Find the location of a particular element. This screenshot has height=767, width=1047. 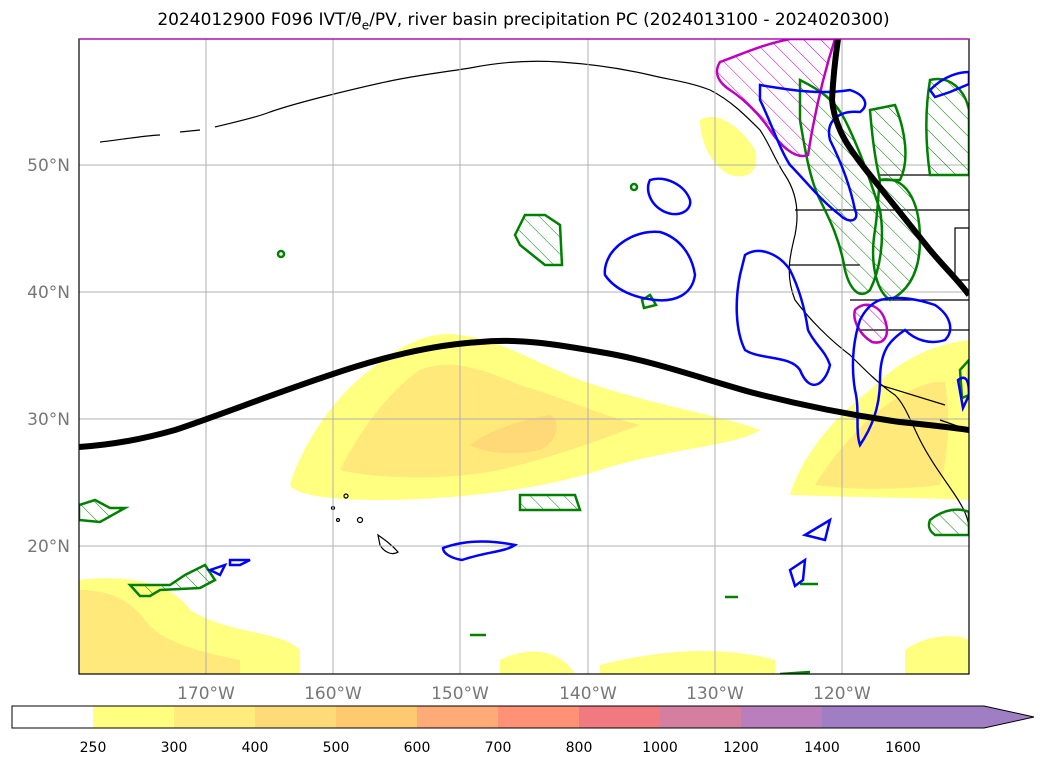

jet-line is located at coordinates (524, 393).